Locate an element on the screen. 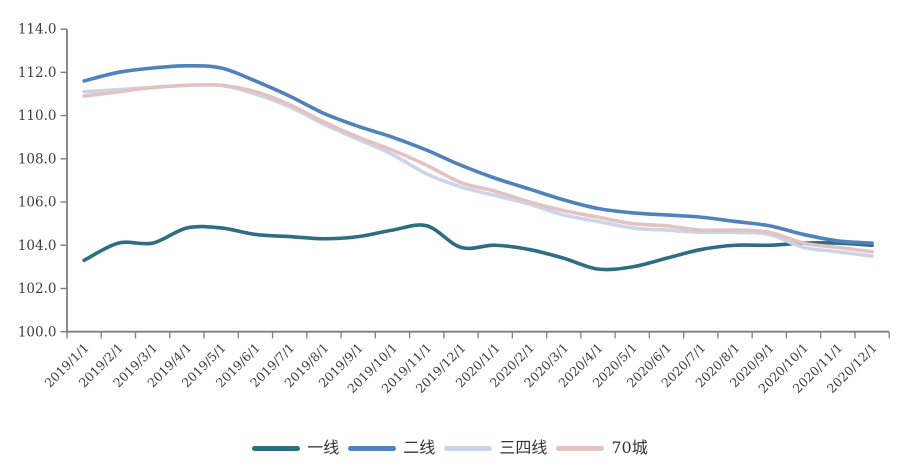  y-axis-label: 100.0 is located at coordinates (37, 332).